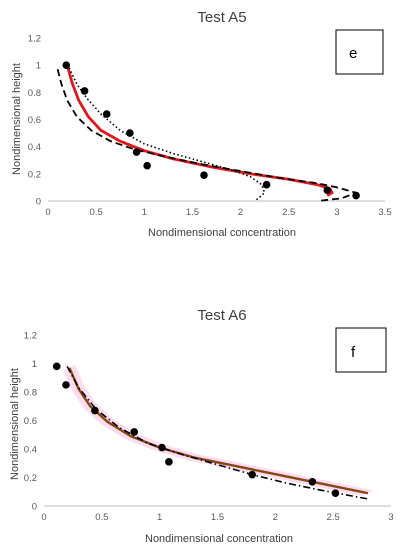 This screenshot has width=401, height=550. What do you see at coordinates (221, 17) in the screenshot?
I see `chart-title: Test A5` at bounding box center [221, 17].